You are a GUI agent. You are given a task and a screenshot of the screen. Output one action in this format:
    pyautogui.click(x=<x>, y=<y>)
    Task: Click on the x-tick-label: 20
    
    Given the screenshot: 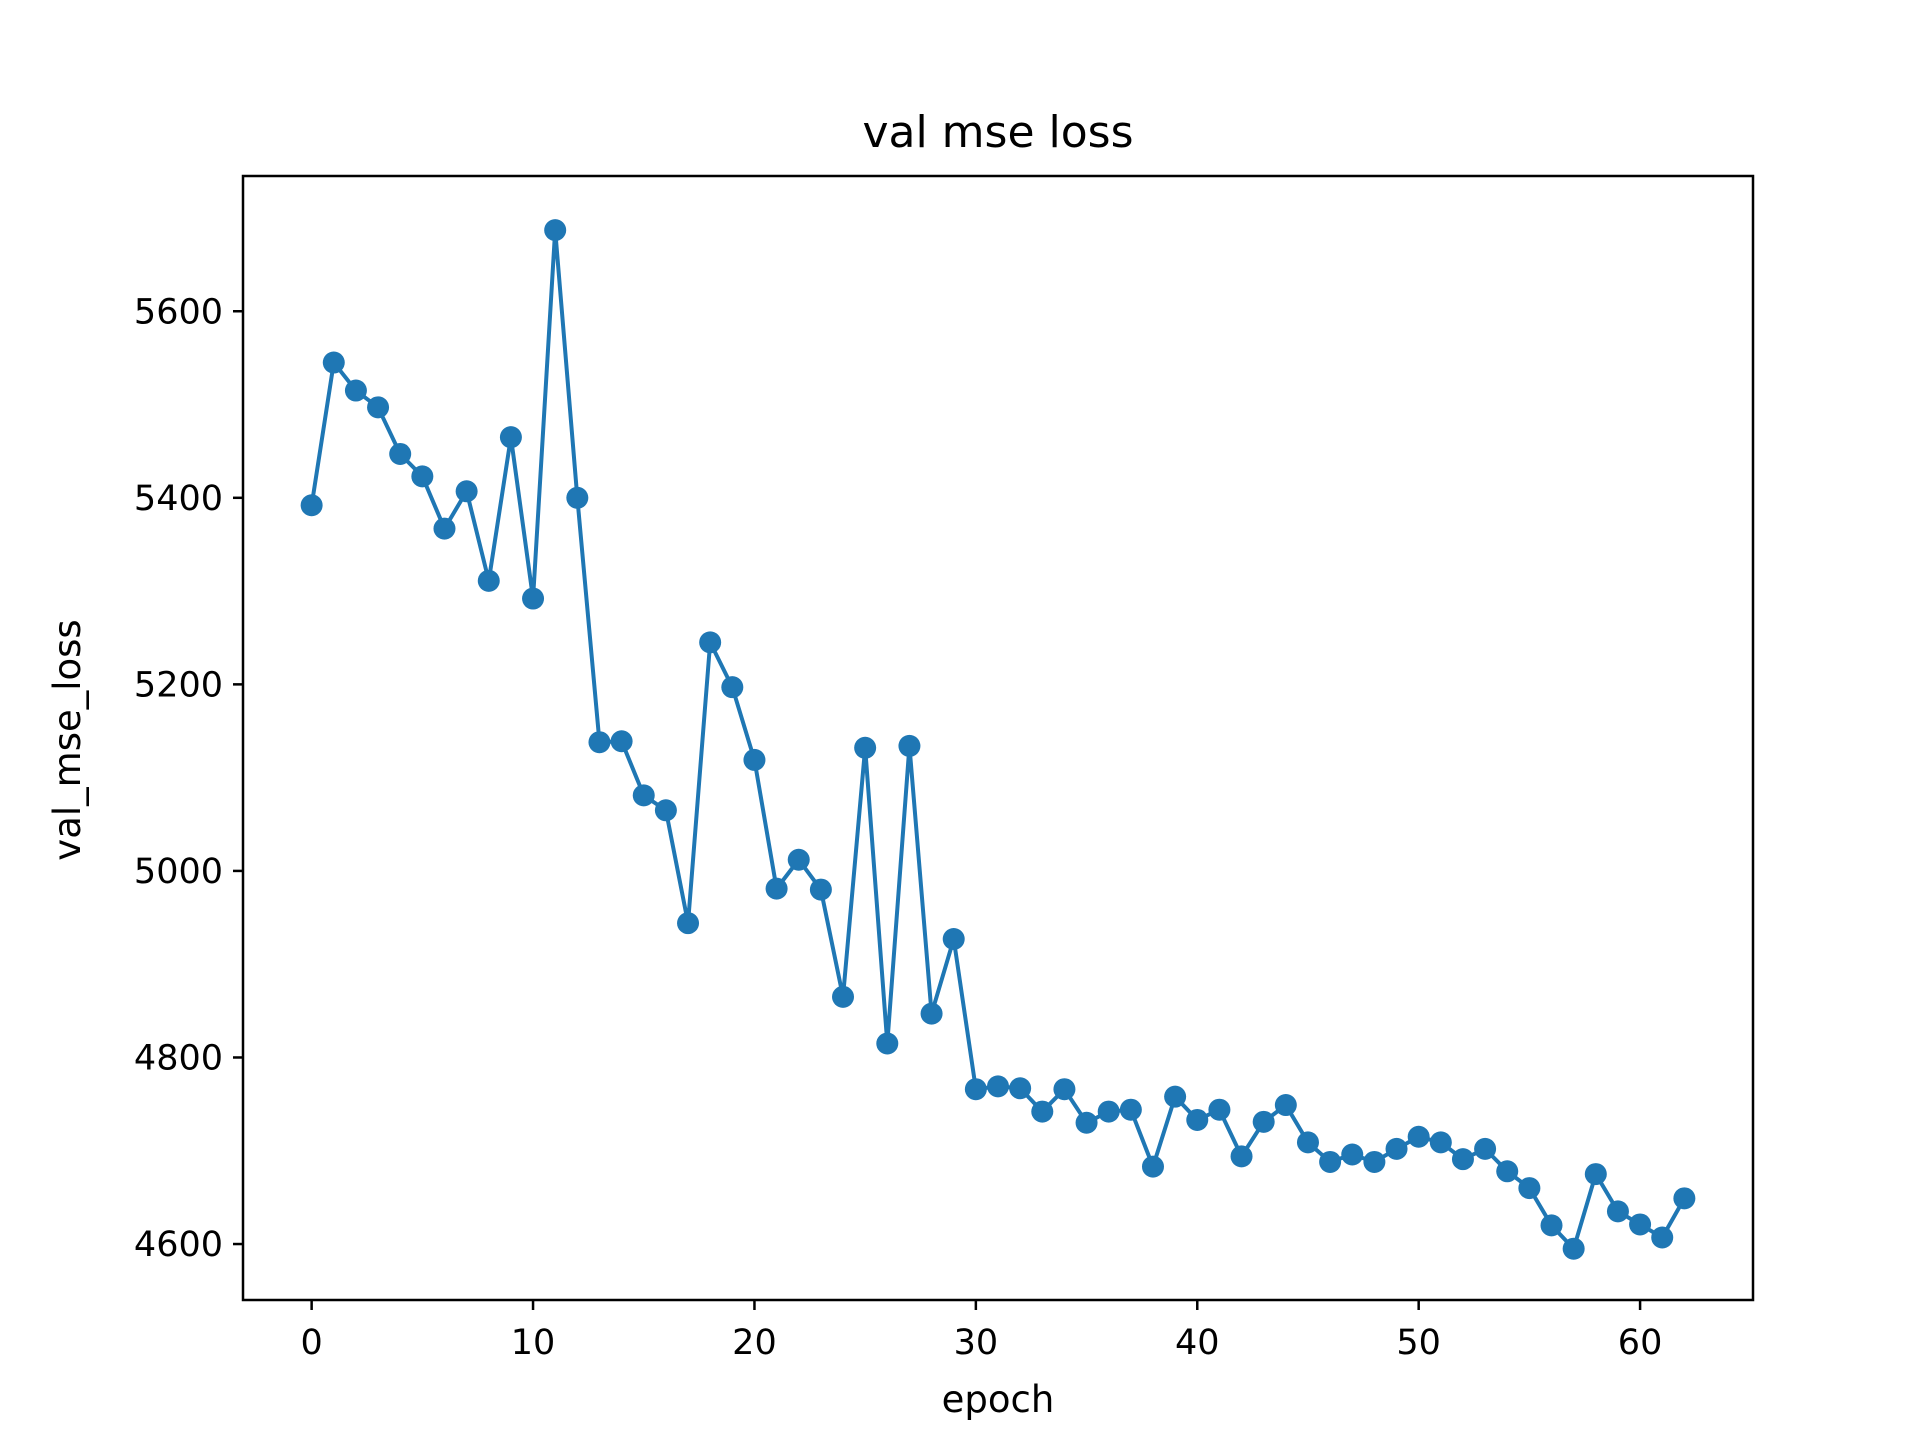 What is the action you would take?
    pyautogui.click(x=754, y=1343)
    